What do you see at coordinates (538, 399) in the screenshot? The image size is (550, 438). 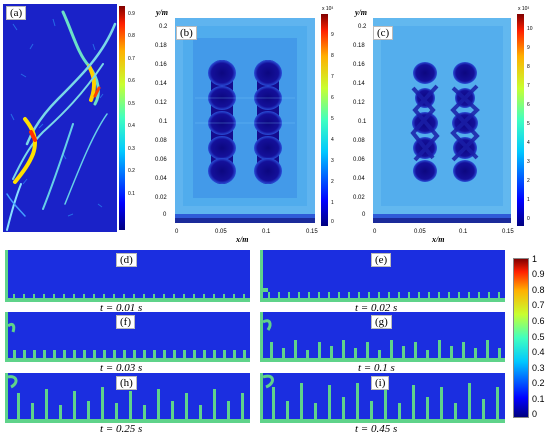 I see `big-colorbar-tick: 0.1` at bounding box center [538, 399].